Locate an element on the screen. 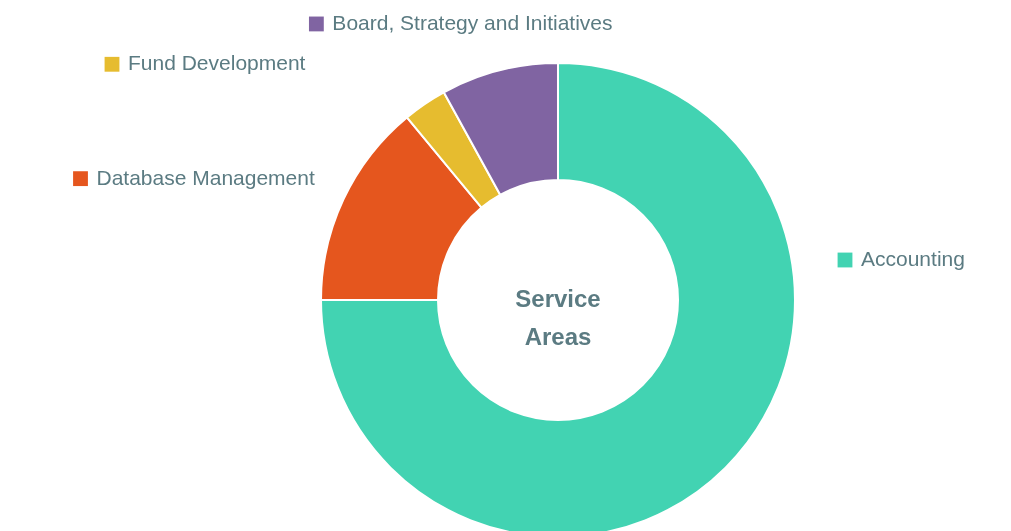  legend-label: Database Management is located at coordinates (205, 177).